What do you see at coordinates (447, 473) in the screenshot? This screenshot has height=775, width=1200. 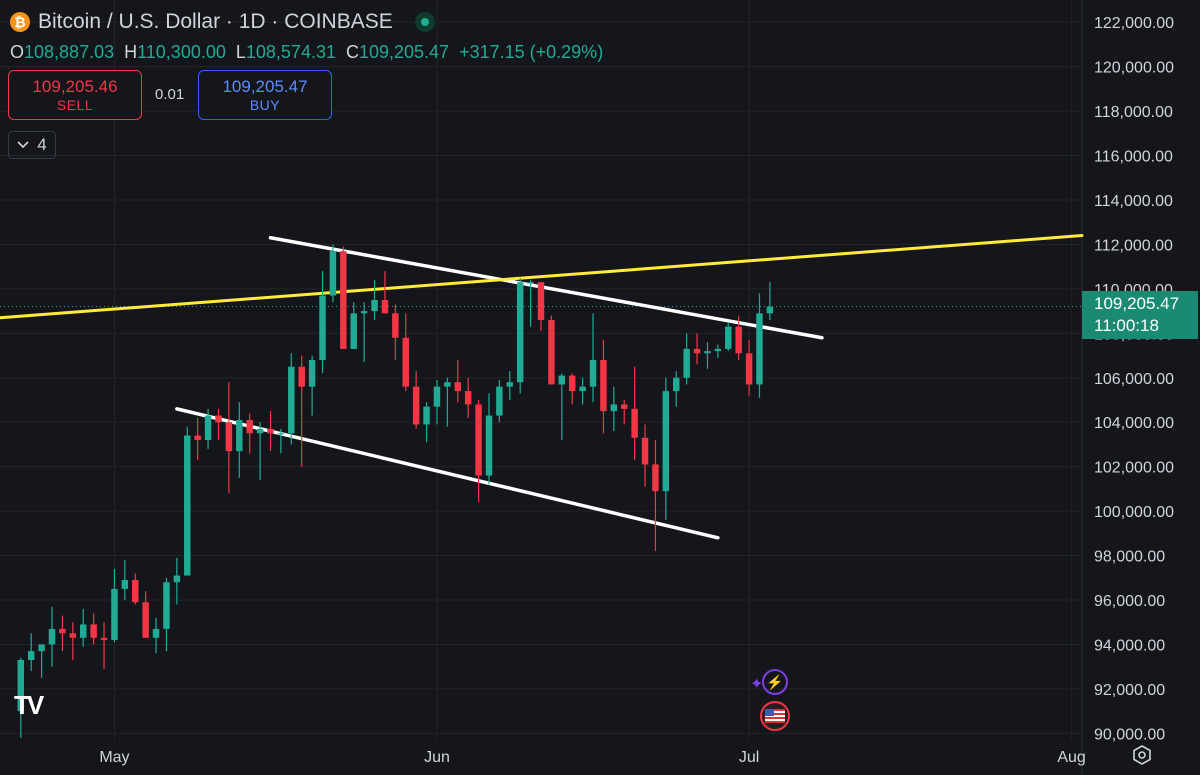 I see `lower-channel-trendline` at bounding box center [447, 473].